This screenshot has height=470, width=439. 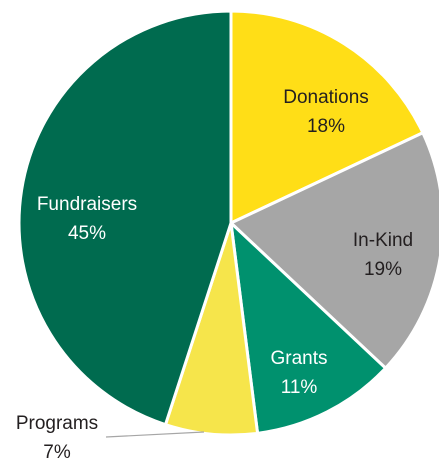 I want to click on slice-label-fundraisers: Fundraisers, so click(x=87, y=204).